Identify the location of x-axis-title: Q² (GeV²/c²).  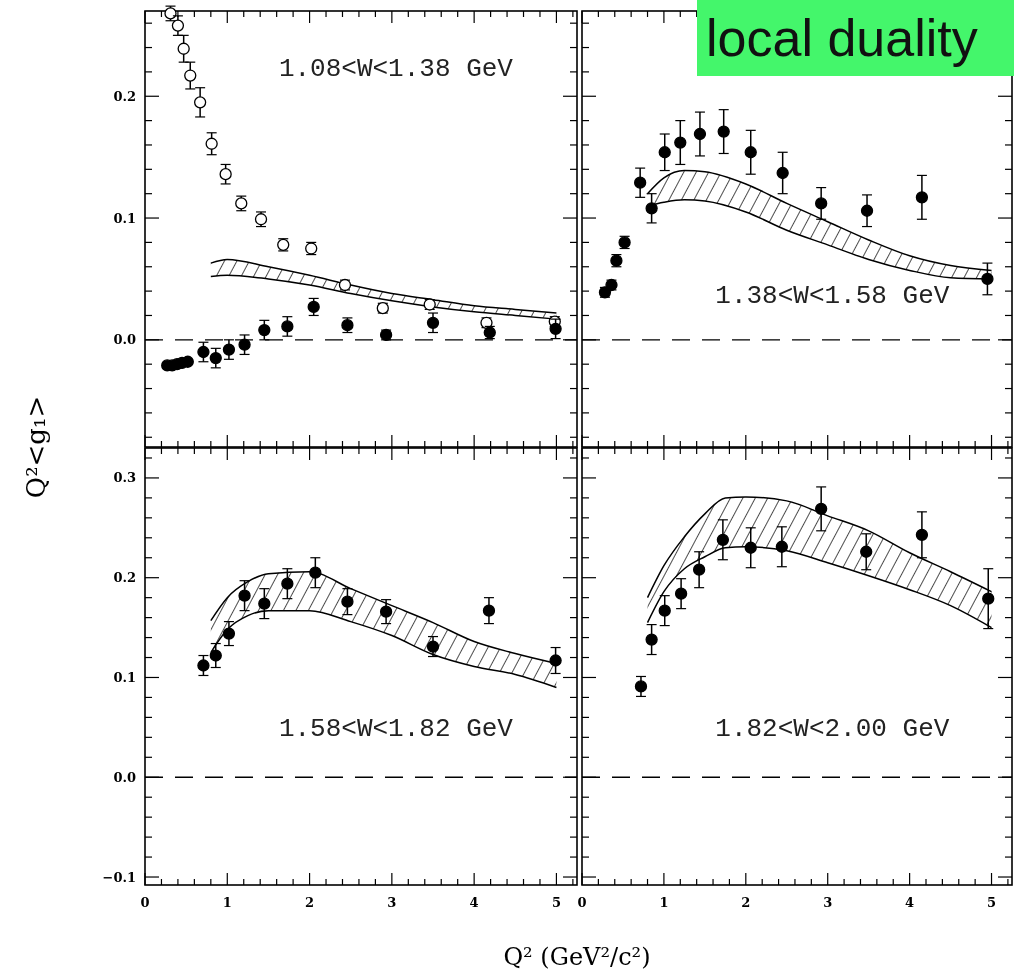
(577, 957).